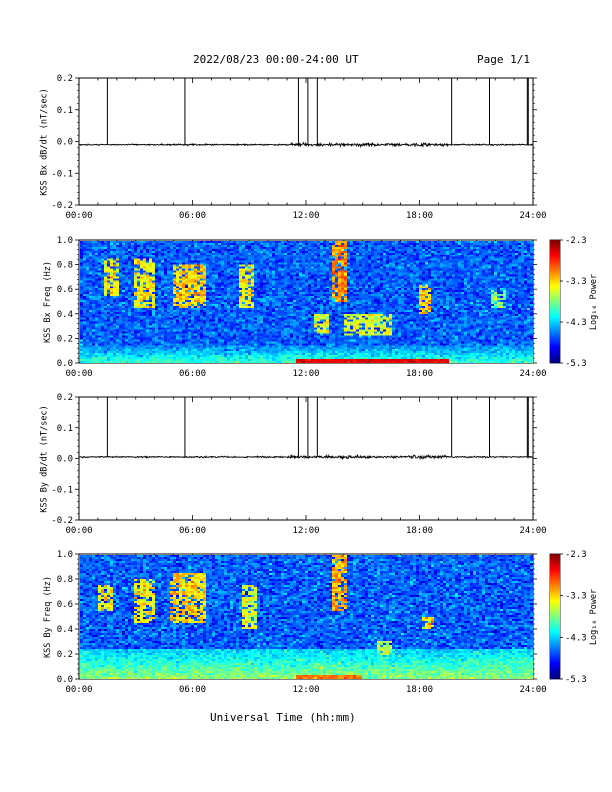  Describe the element at coordinates (503, 59) in the screenshot. I see `page-number: Page 1/1` at that location.